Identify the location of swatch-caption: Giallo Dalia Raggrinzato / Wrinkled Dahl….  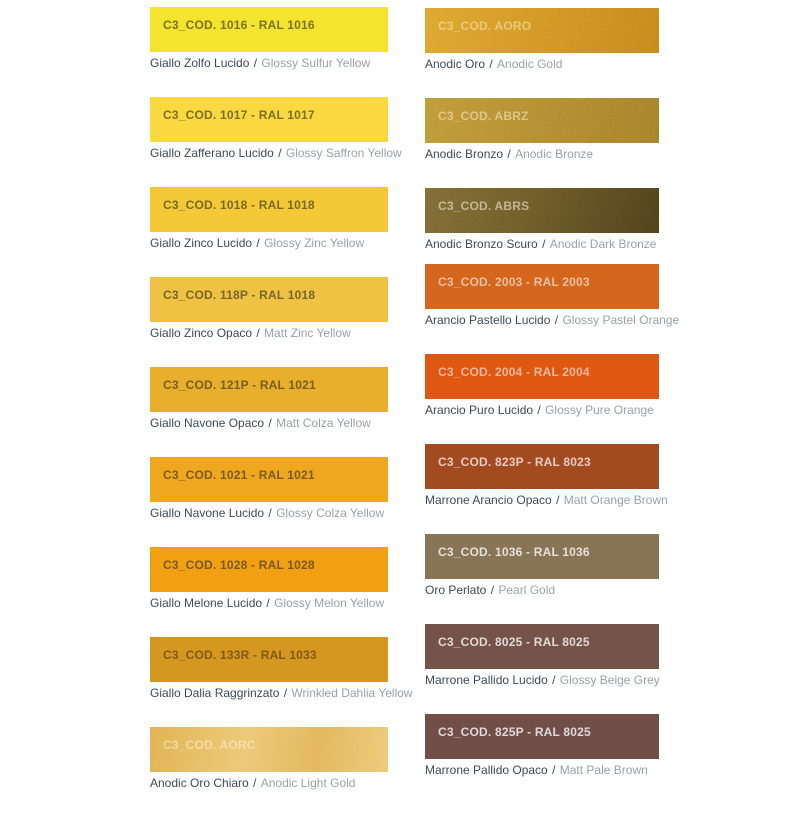
(281, 693).